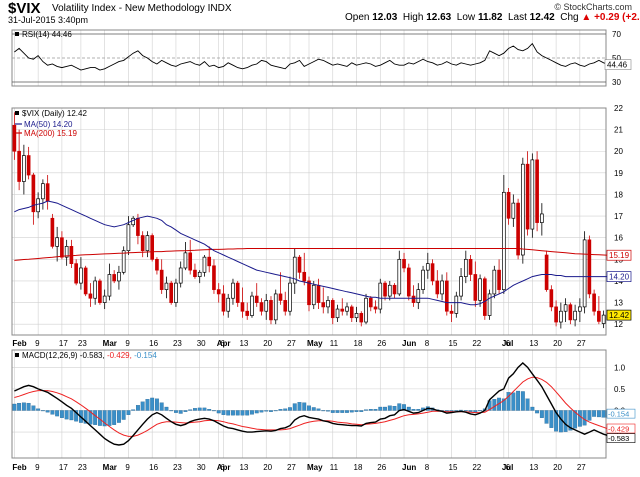 This screenshot has width=640, height=477. I want to click on high-label: High, so click(413, 17).